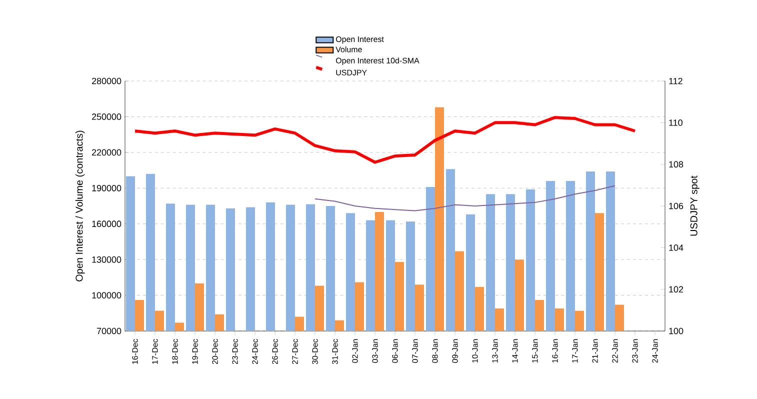 The width and height of the screenshot is (757, 399). What do you see at coordinates (80, 206) in the screenshot?
I see `y-axis-title: Open Interest / Volume (contracts)` at bounding box center [80, 206].